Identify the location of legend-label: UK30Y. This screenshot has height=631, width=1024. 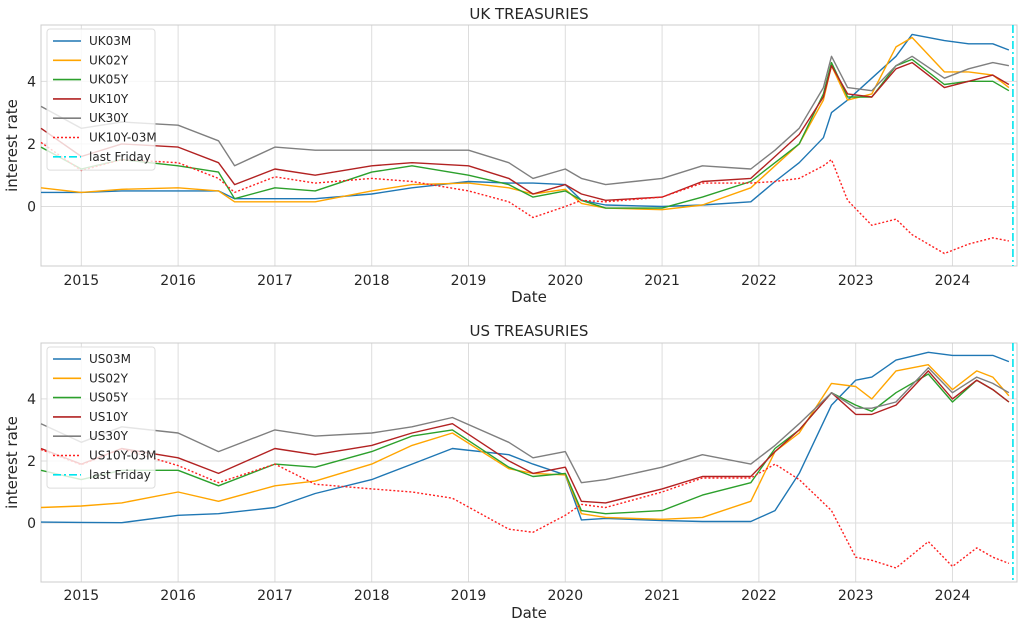
(109, 118).